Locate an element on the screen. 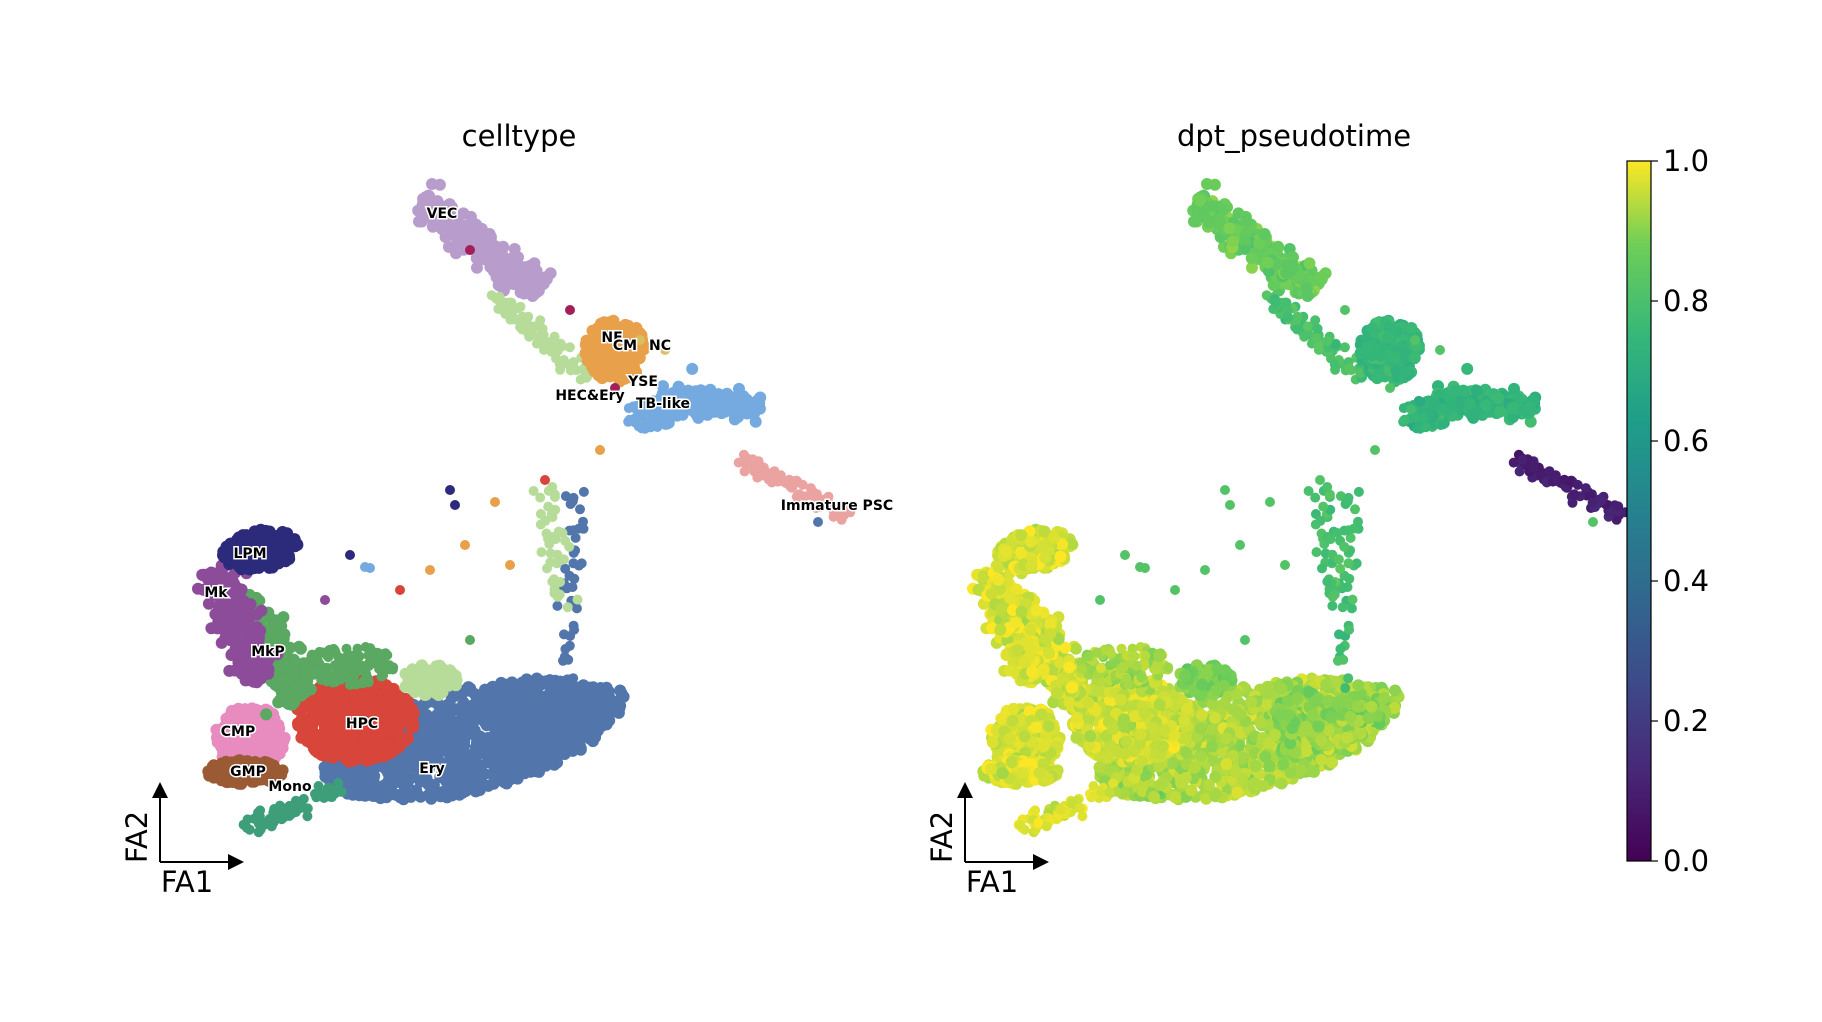 This screenshot has width=1822, height=1022. cluster-label-mono: Mono is located at coordinates (290, 787).